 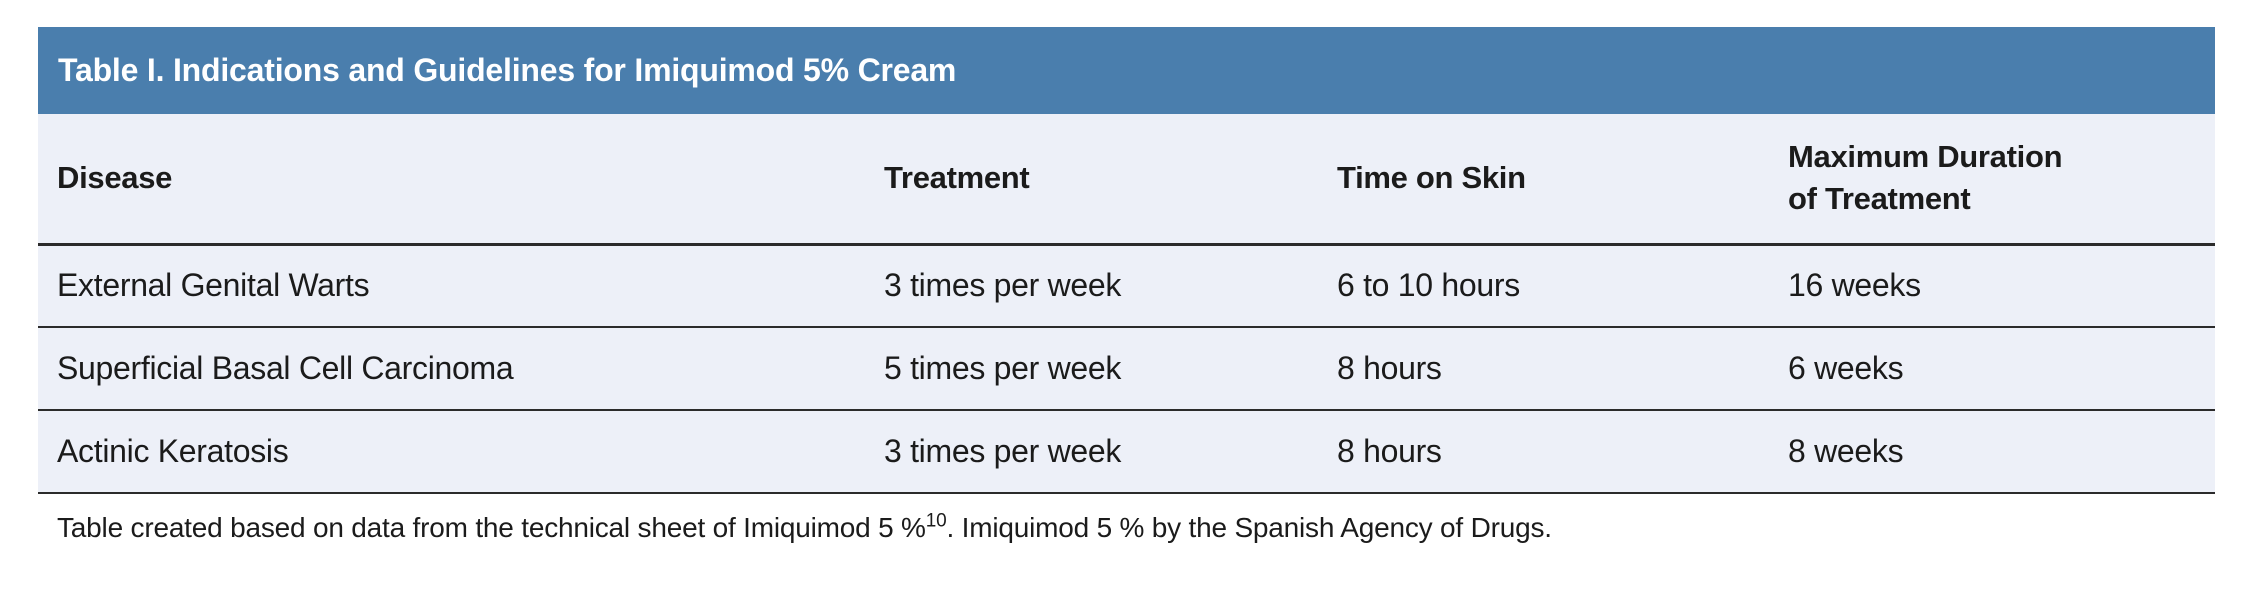 I want to click on cell-disease: External Genital Warts, so click(x=456, y=286).